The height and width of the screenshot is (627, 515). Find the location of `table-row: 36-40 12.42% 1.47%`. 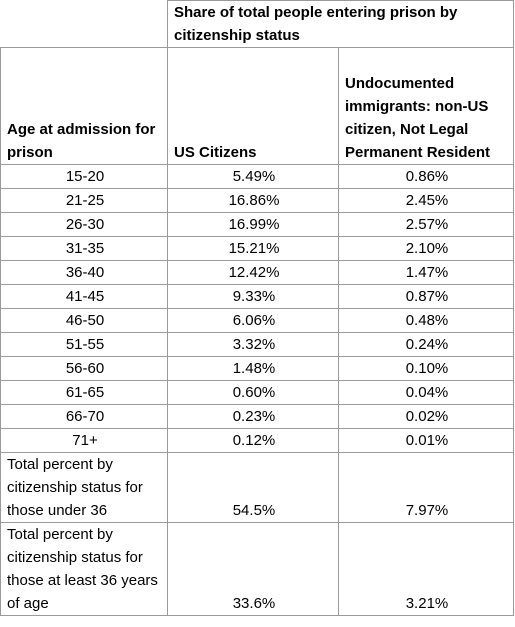

table-row: 36-40 12.42% 1.47% is located at coordinates (257, 272).